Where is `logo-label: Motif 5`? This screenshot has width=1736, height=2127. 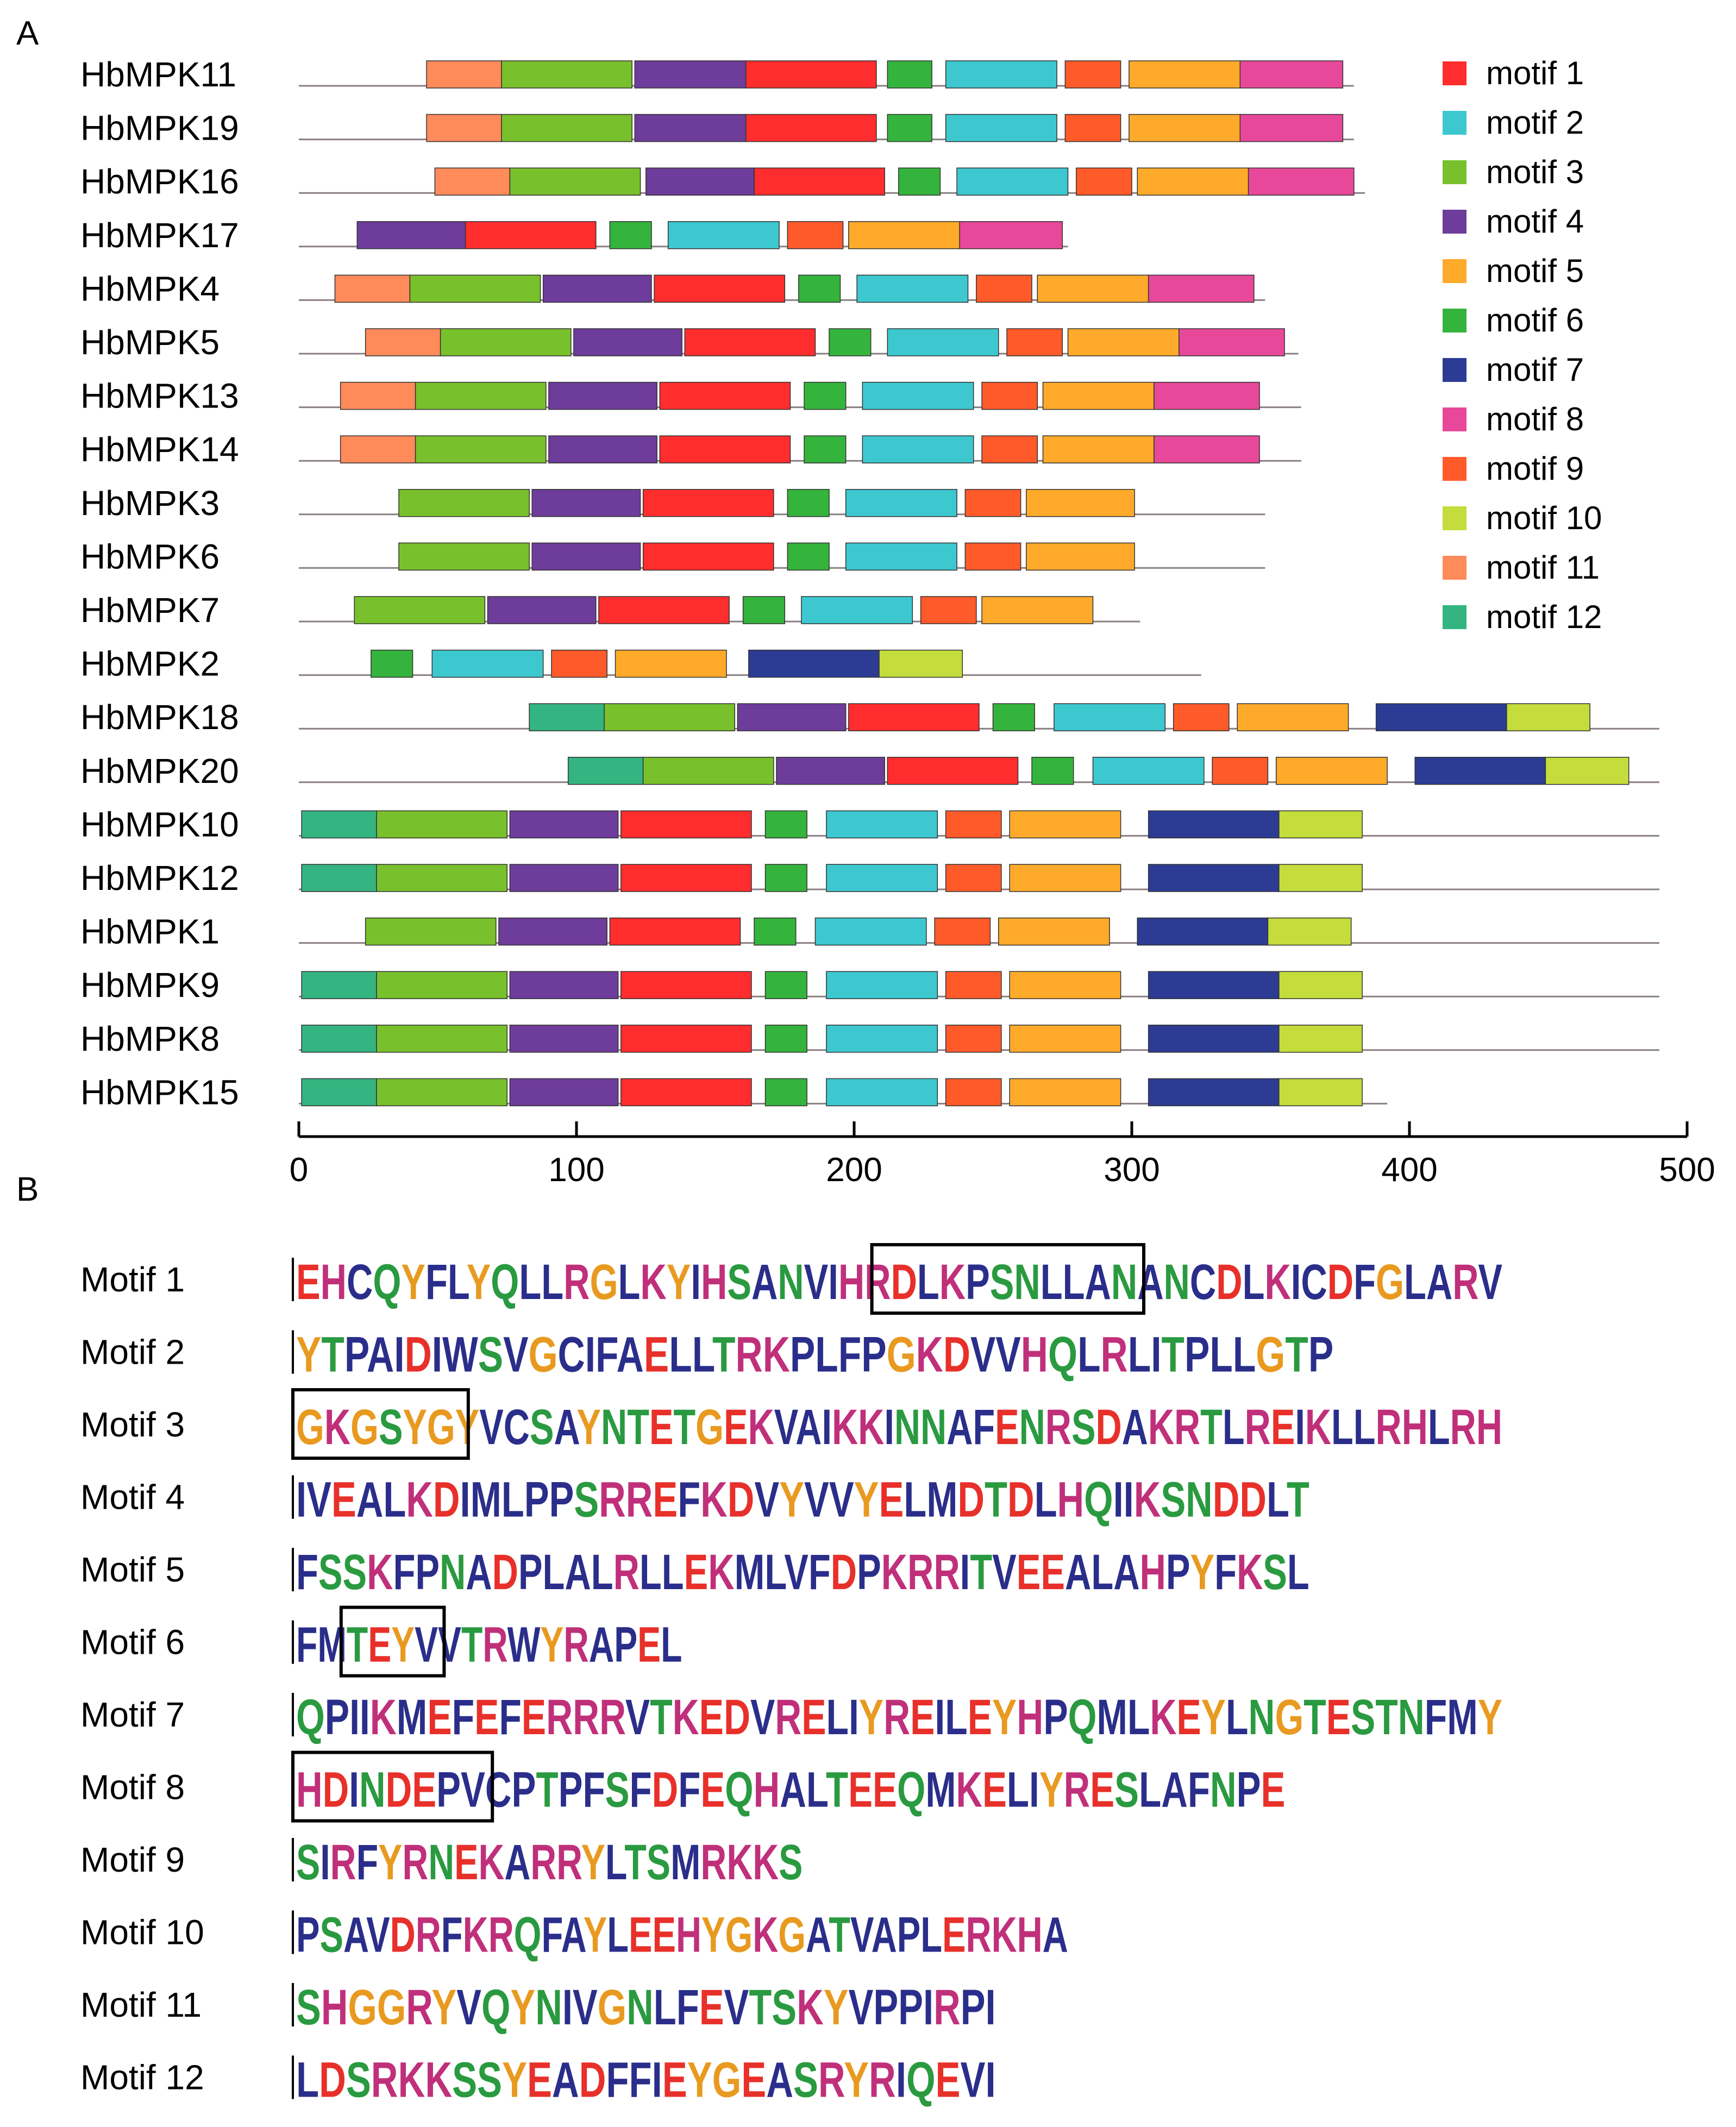 logo-label: Motif 5 is located at coordinates (132, 1569).